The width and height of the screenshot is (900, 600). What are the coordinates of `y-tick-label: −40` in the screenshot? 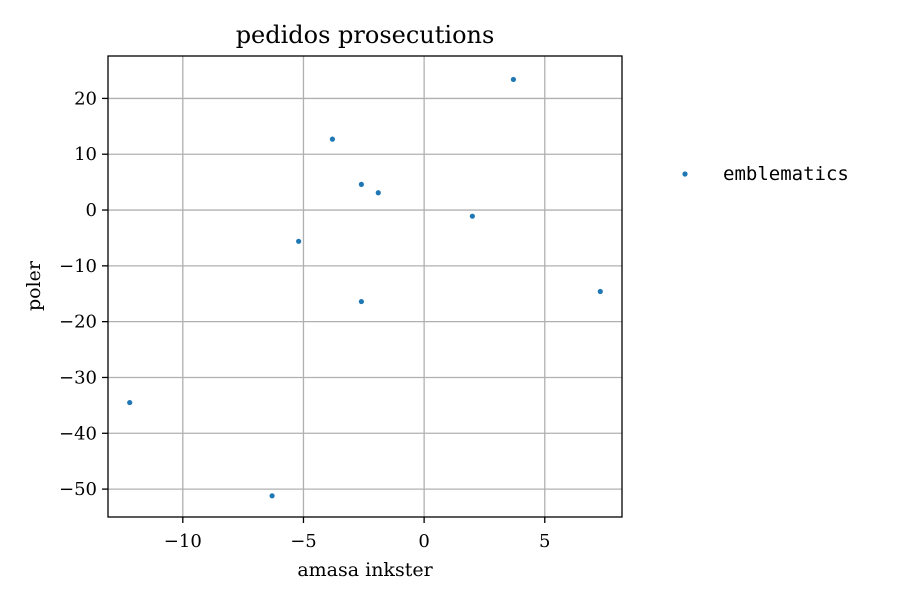 It's located at (78, 433).